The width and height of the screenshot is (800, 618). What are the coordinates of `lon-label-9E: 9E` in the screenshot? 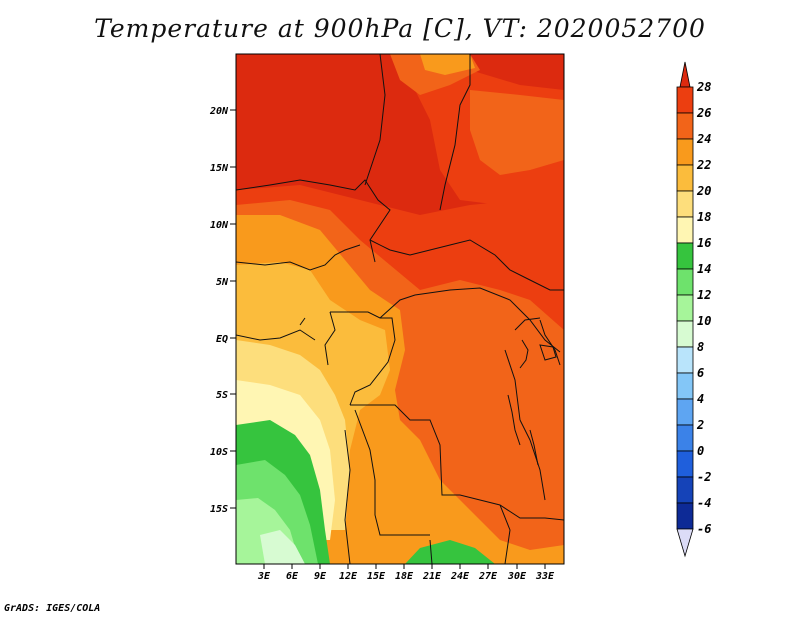 It's located at (320, 576).